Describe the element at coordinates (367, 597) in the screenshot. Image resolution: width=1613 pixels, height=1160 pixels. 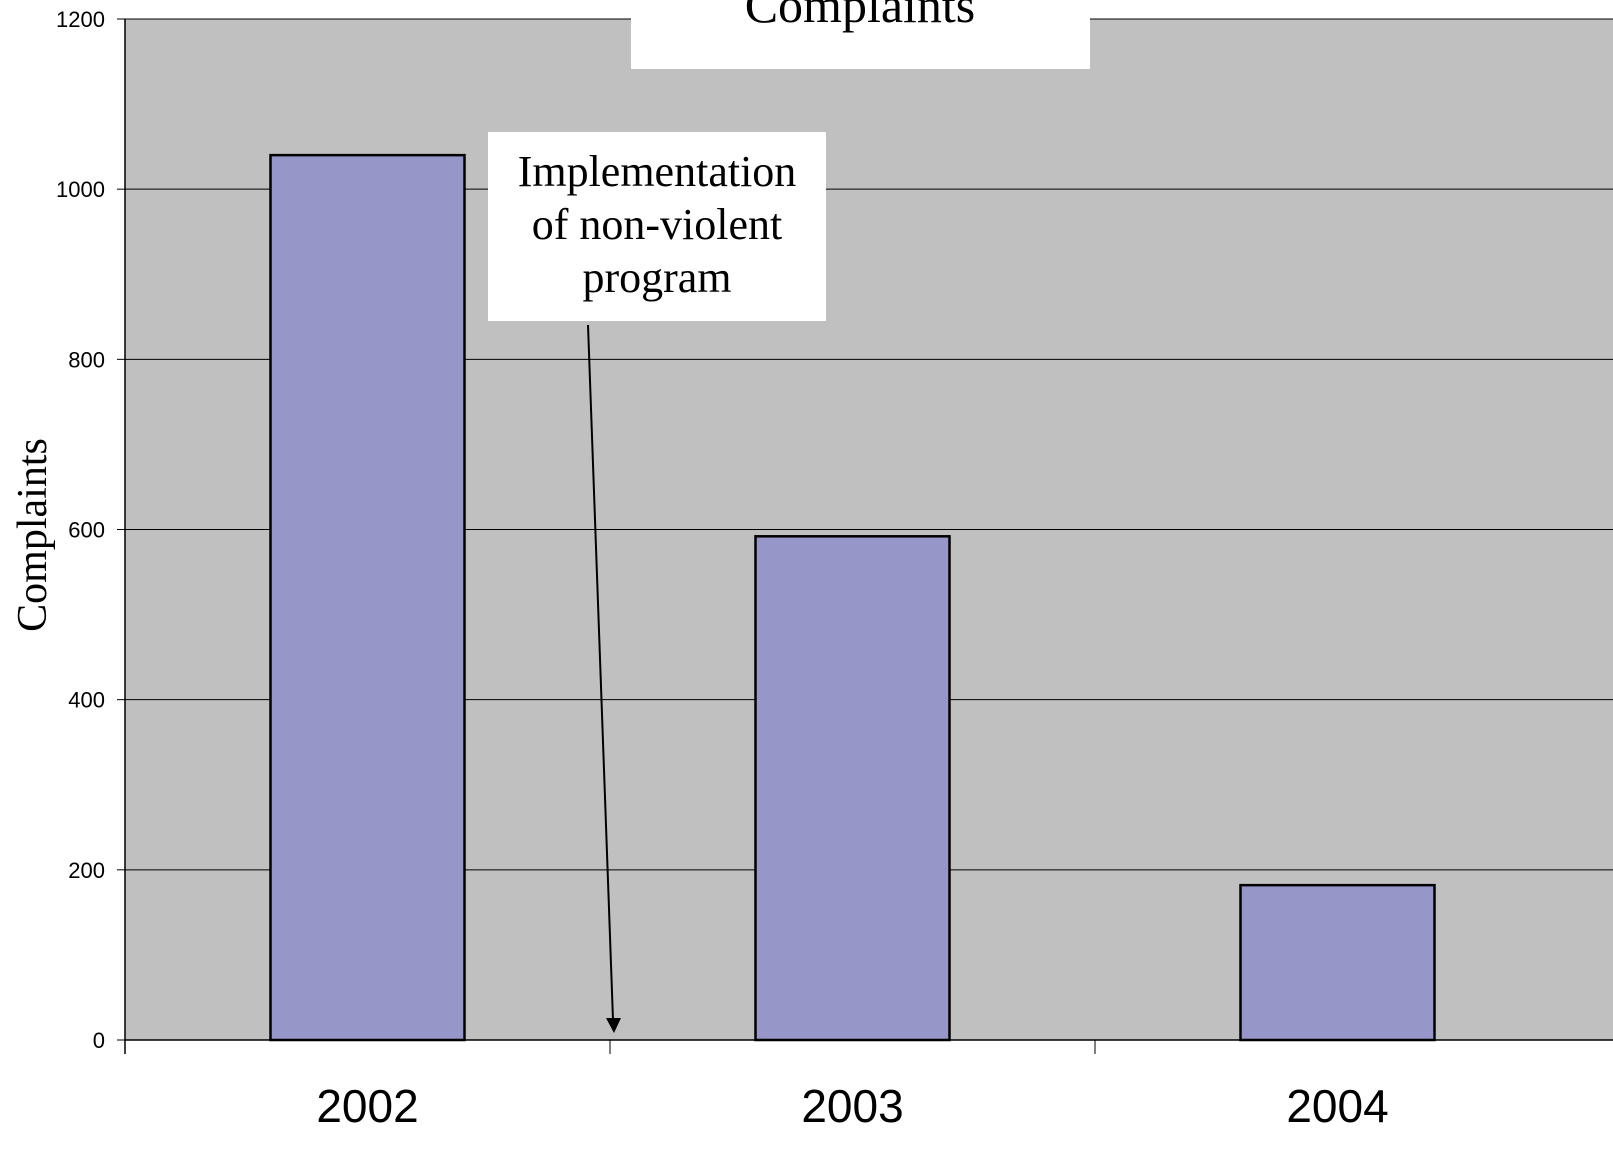
I see `bar-2002` at that location.